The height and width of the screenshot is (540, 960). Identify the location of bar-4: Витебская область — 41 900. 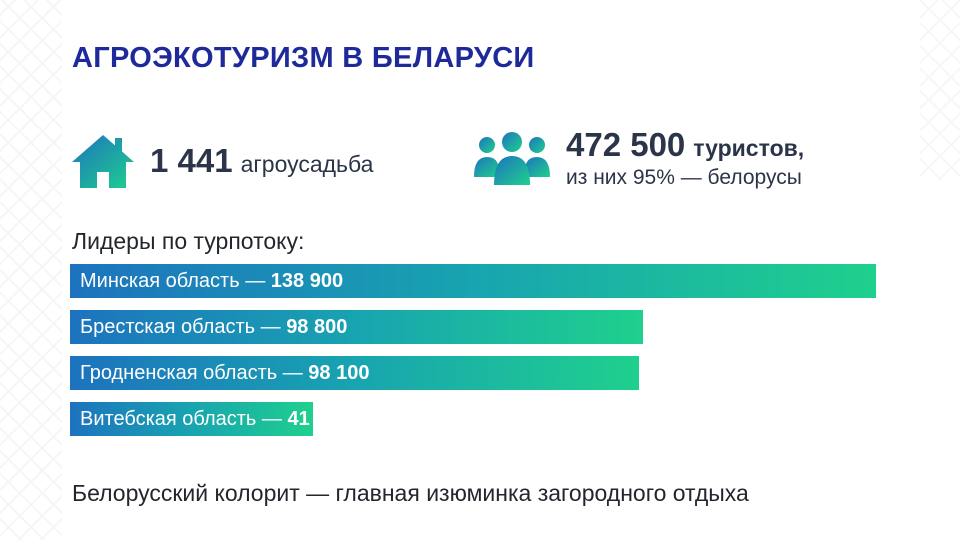
(209, 419).